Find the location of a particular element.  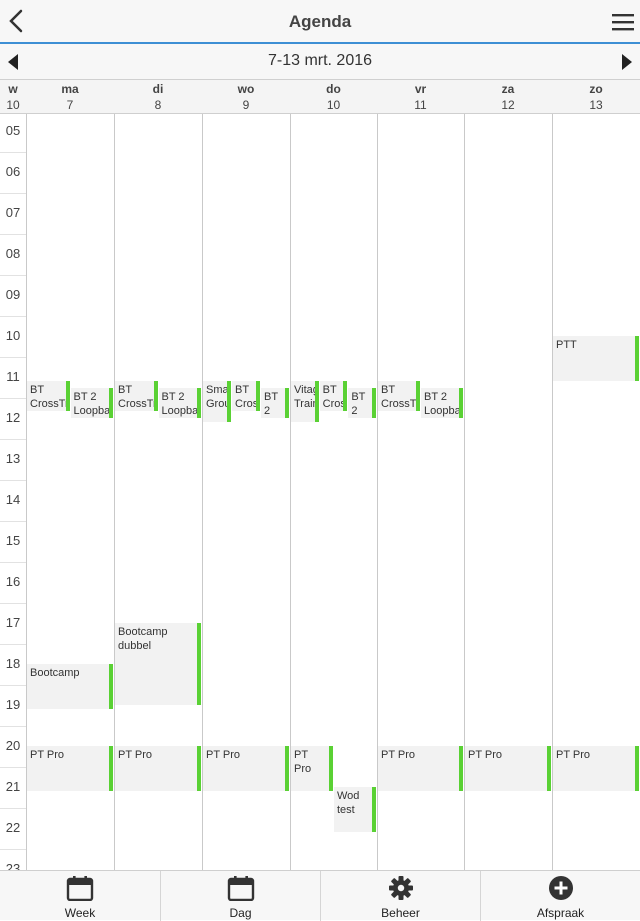

hour-label: 15 is located at coordinates (13, 541).